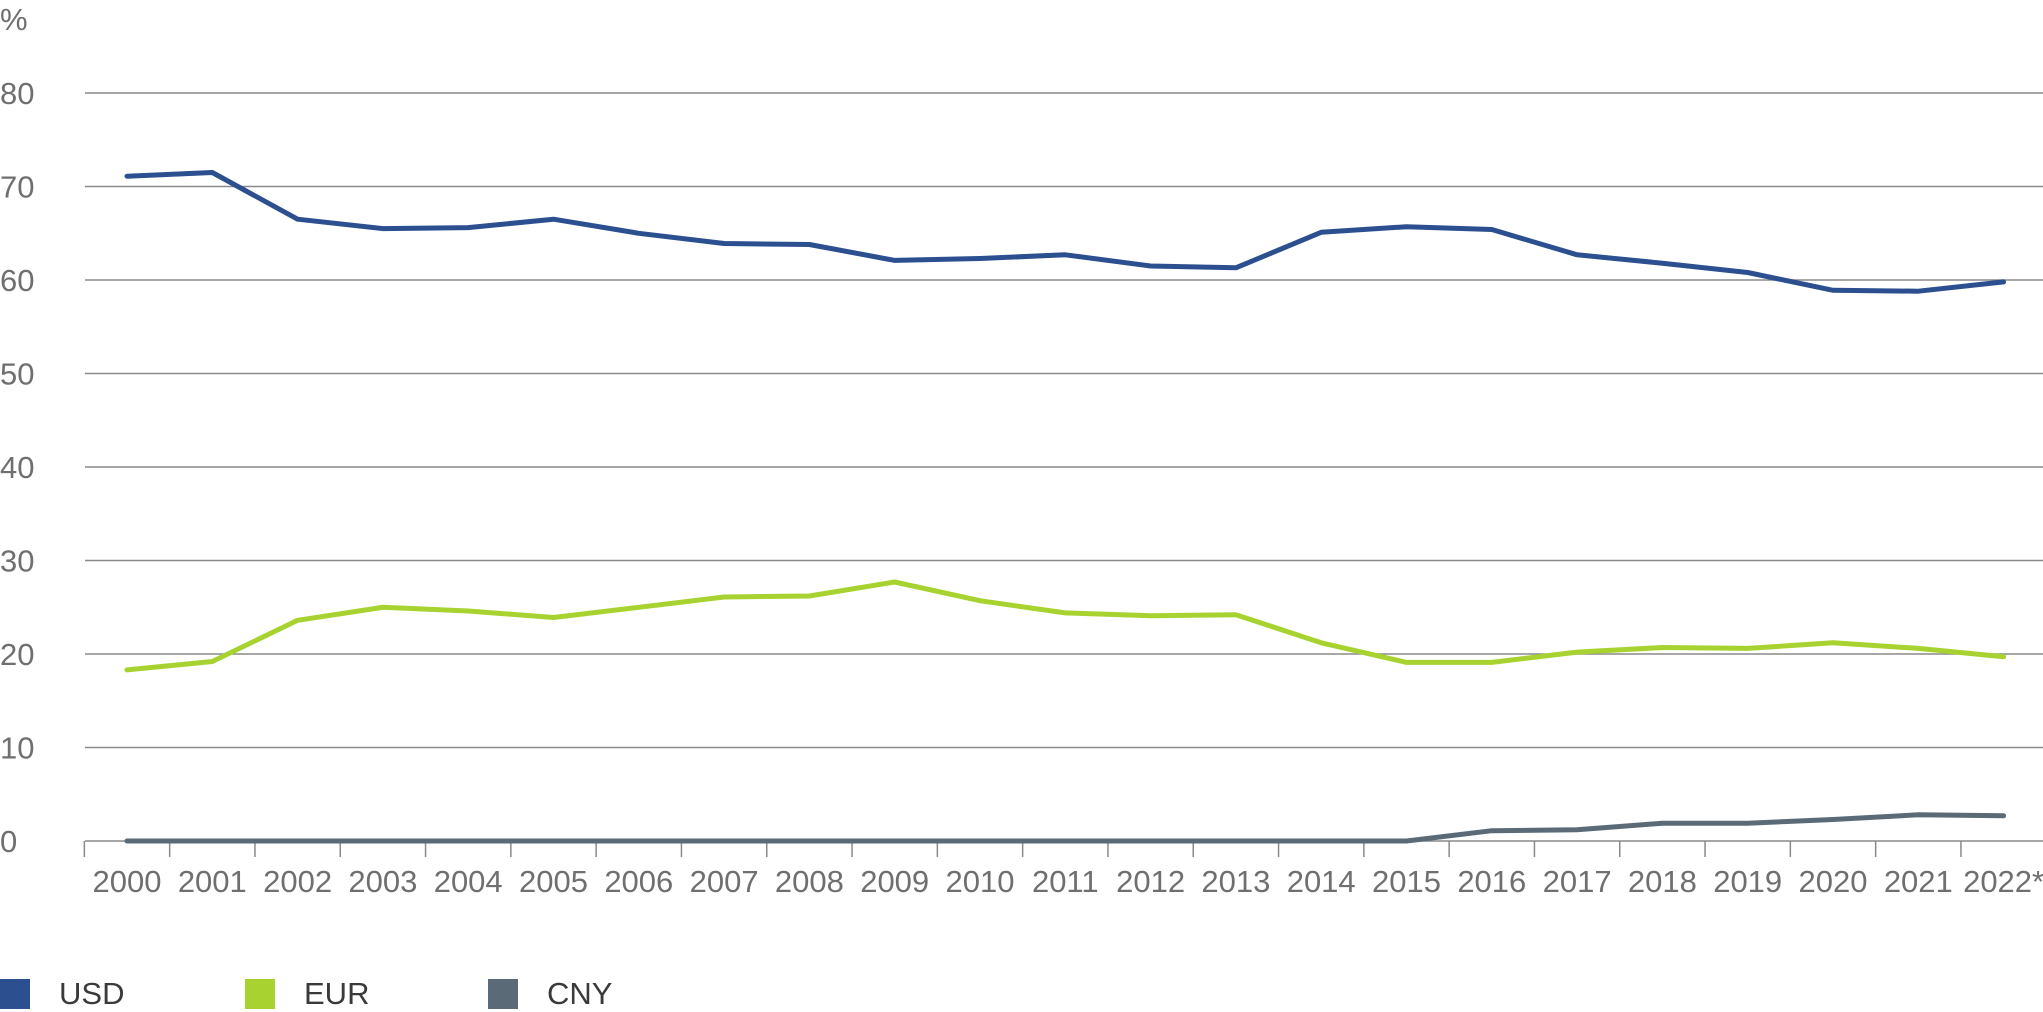  Describe the element at coordinates (724, 881) in the screenshot. I see `x-tick-label-2007: 2007` at that location.